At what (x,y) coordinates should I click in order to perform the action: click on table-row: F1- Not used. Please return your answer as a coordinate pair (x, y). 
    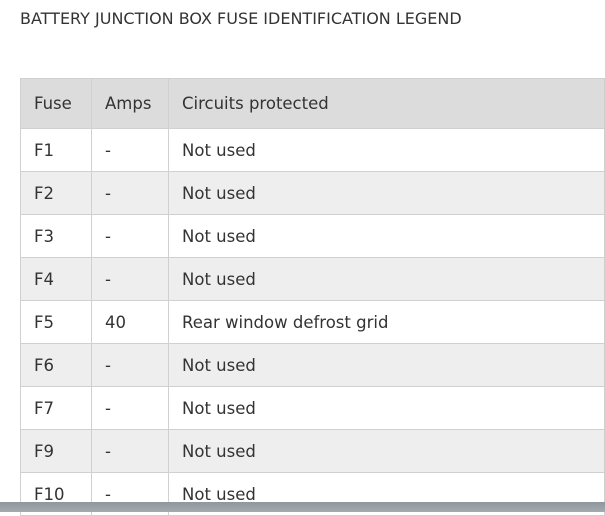
    Looking at the image, I should click on (312, 150).